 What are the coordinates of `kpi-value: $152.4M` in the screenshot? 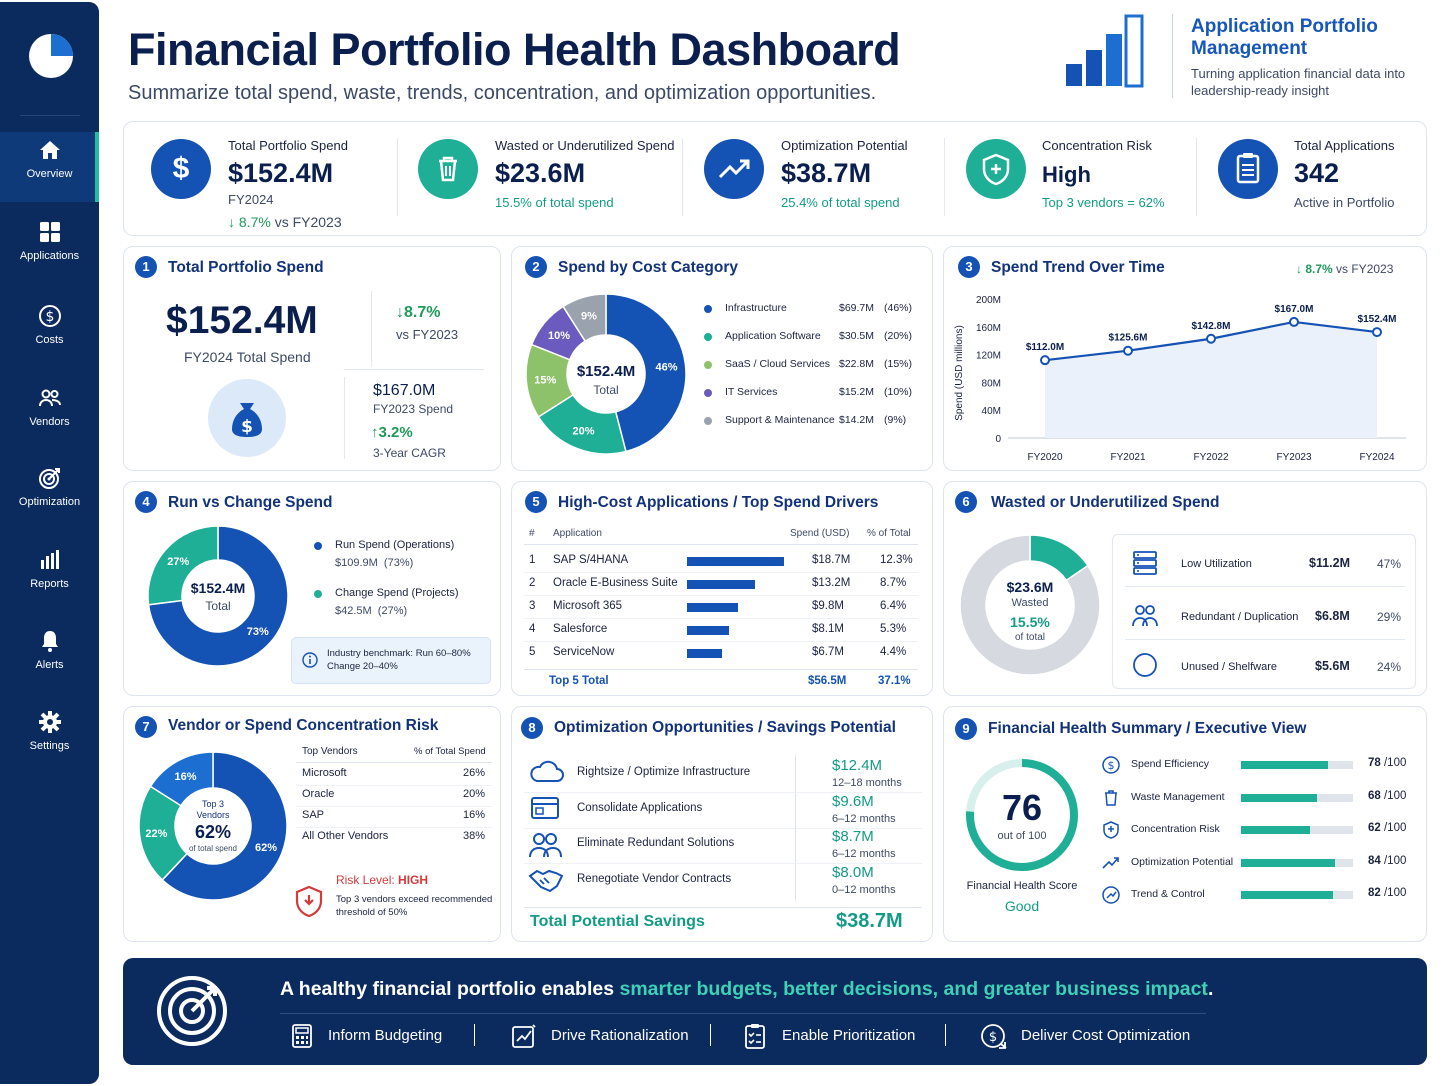 It's located at (281, 173).